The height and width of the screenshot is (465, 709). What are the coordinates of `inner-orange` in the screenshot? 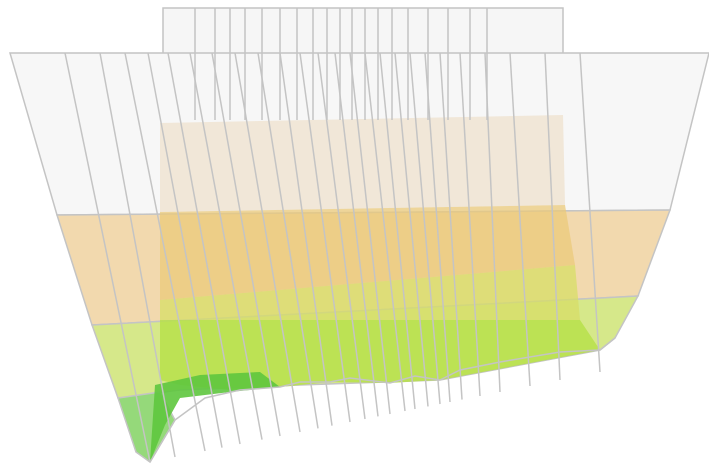 It's located at (367, 252).